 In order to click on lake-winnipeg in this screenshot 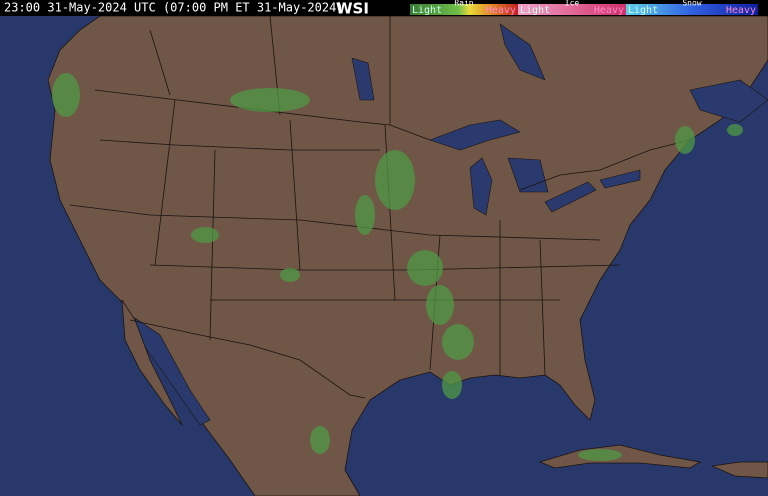, I will do `click(363, 79)`.